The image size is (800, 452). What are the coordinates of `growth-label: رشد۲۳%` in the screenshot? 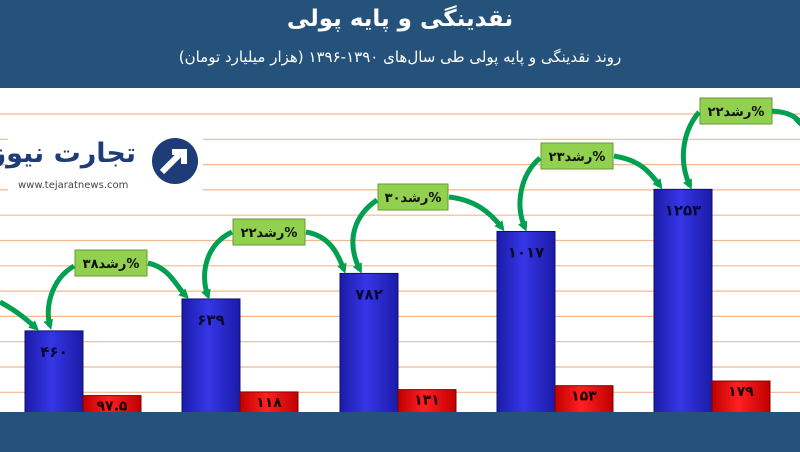 It's located at (577, 157).